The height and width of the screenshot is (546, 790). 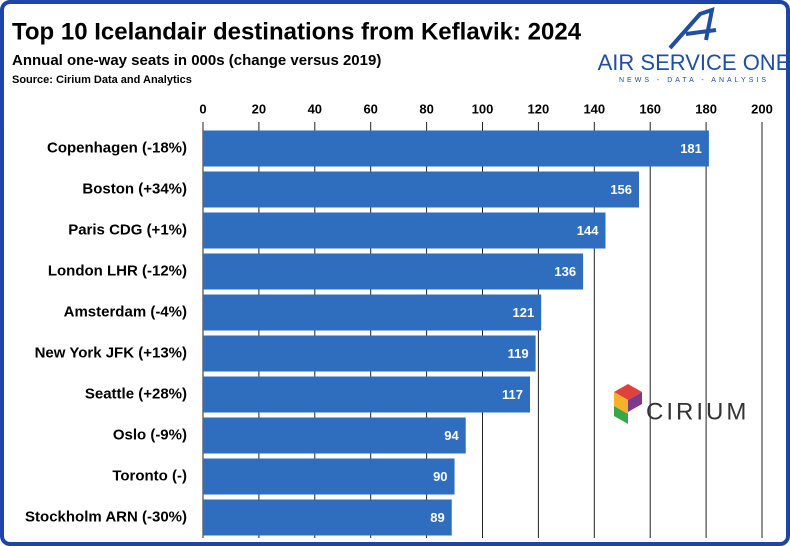 I want to click on x-tick-label: 20, so click(x=259, y=108).